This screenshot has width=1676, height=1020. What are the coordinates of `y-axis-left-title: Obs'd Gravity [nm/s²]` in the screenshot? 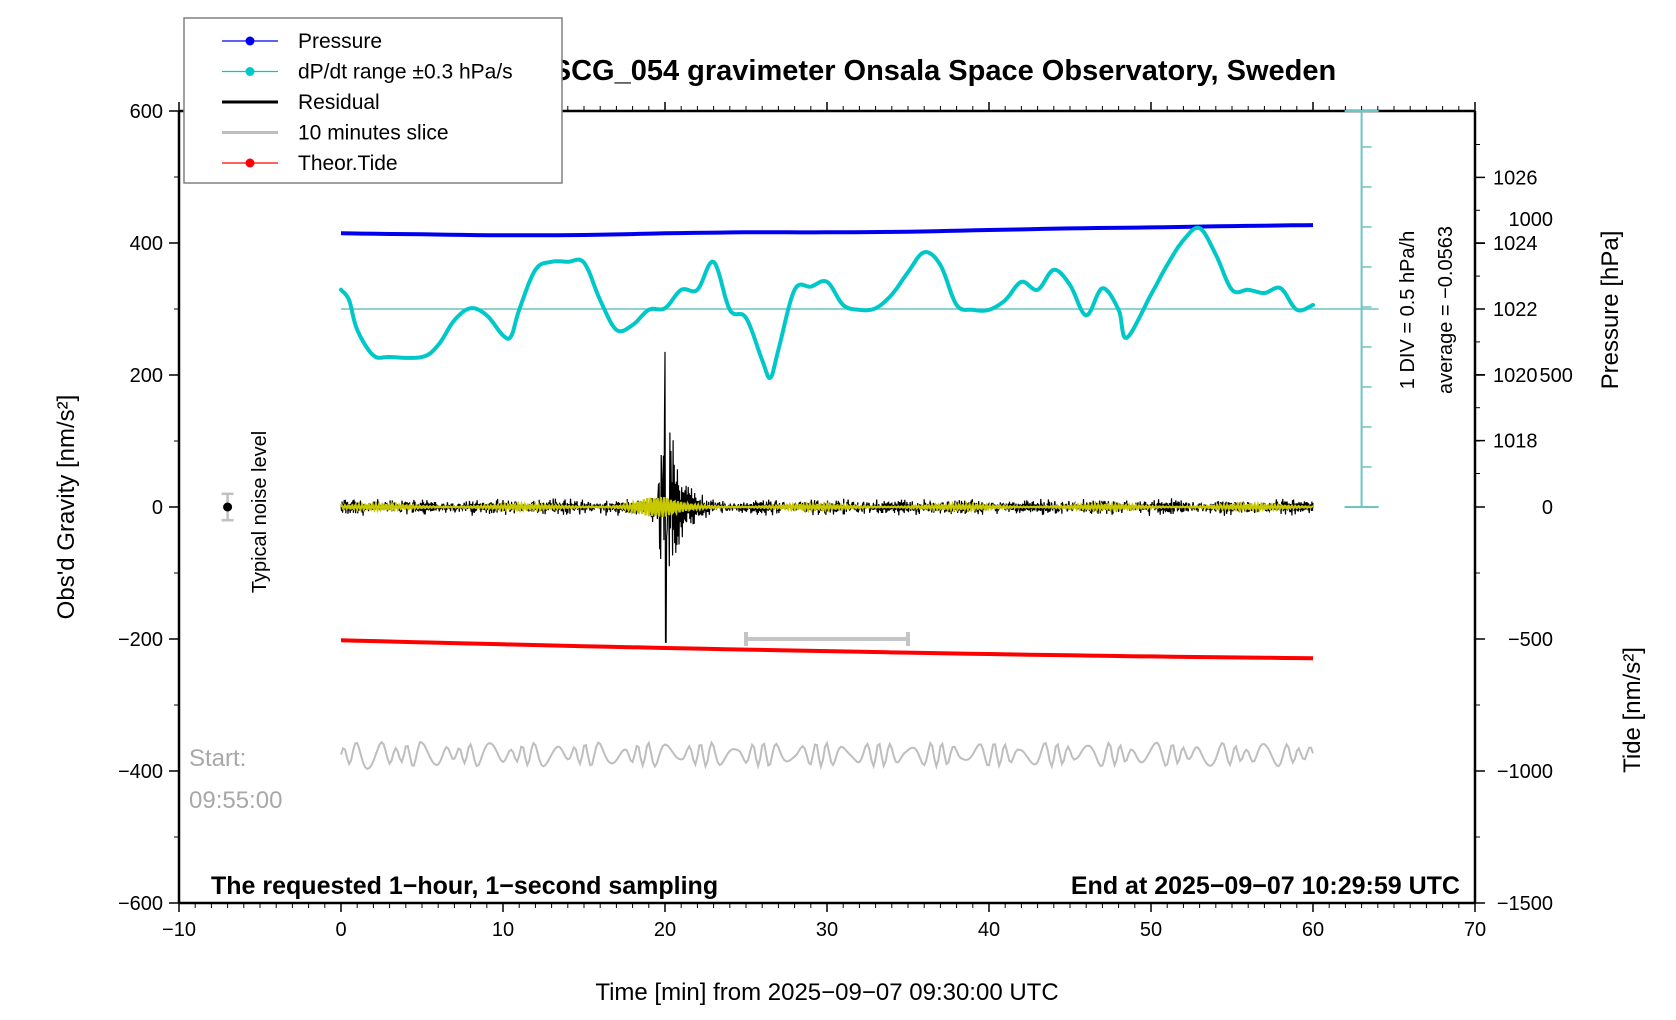 It's located at (66, 507).